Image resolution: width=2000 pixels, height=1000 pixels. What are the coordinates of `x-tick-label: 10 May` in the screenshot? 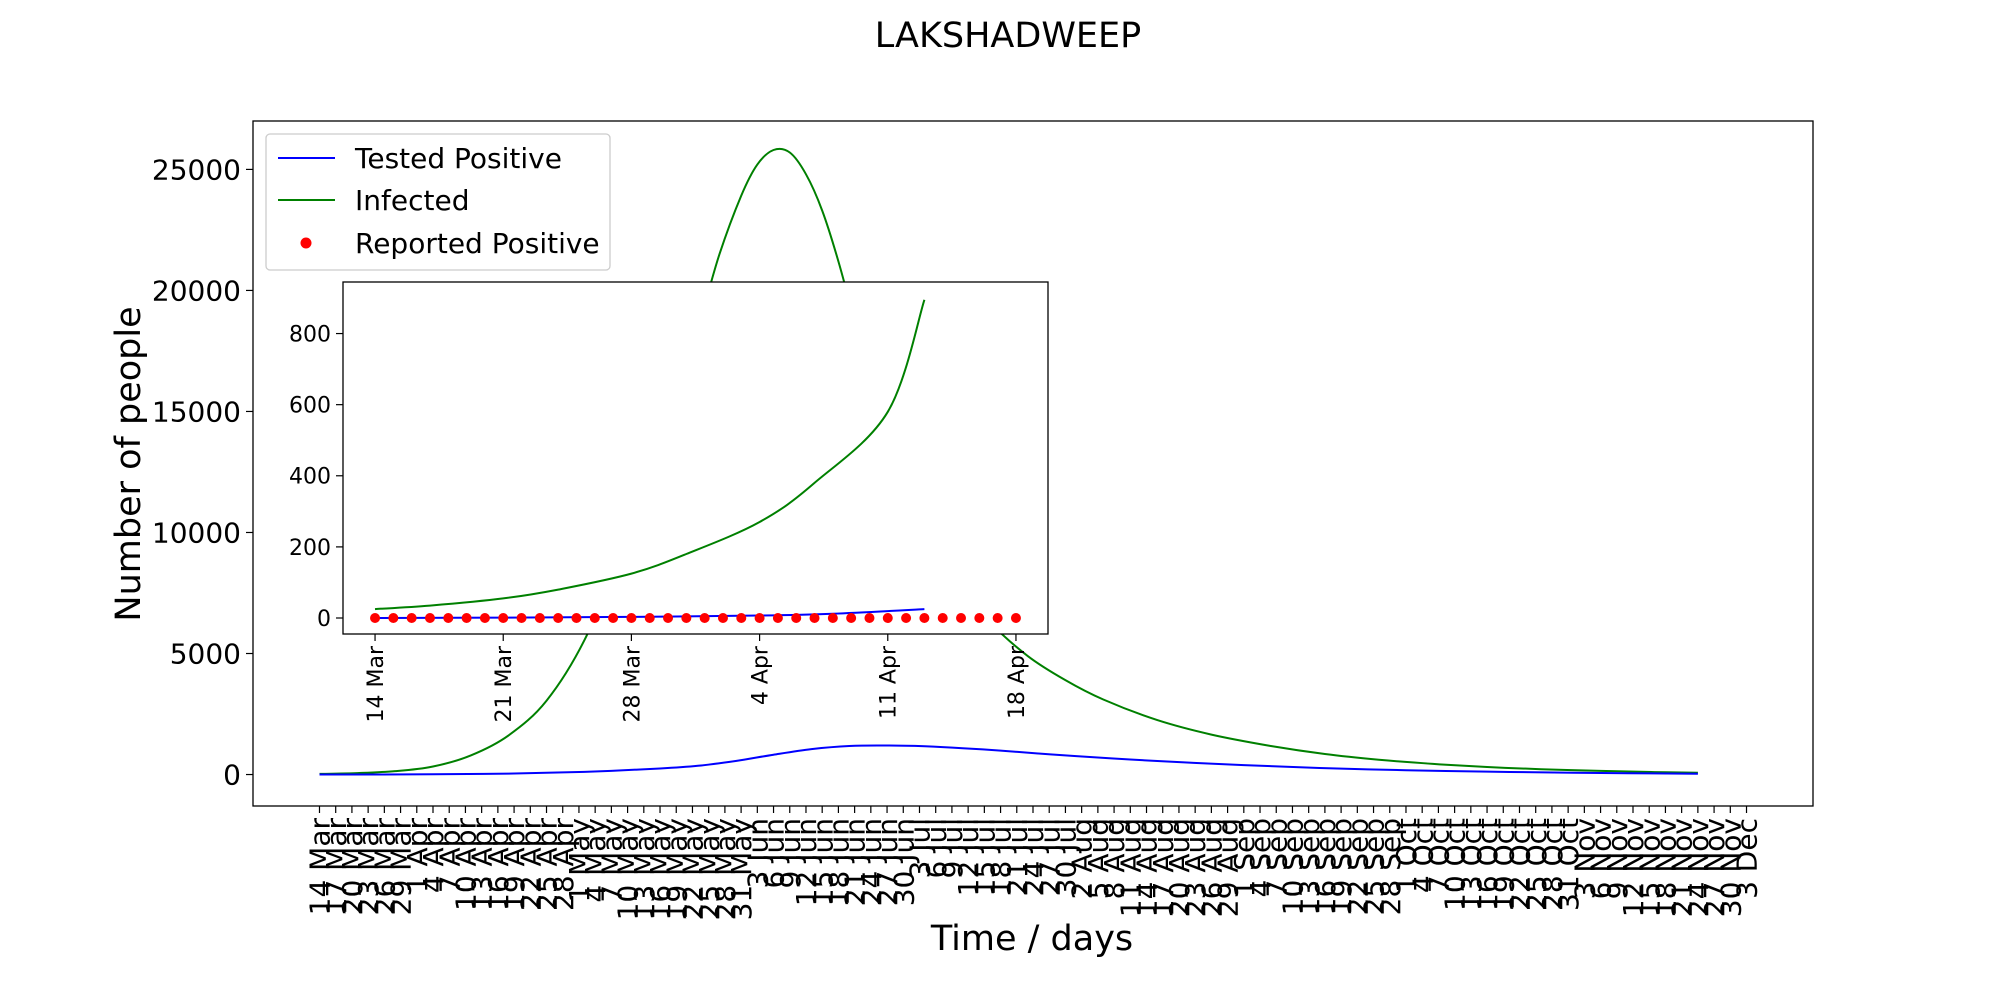 It's located at (628, 869).